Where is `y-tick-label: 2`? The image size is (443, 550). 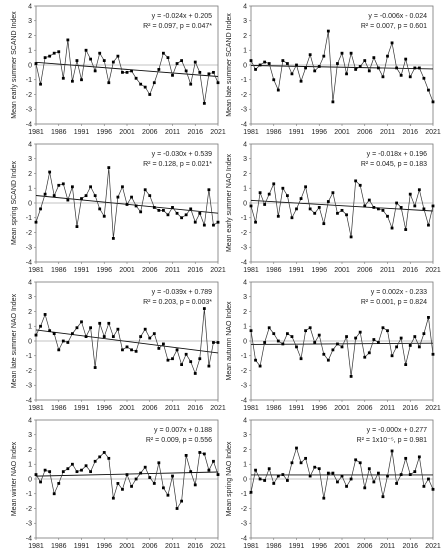
y-tick-label: 2 is located at coordinates (245, 36).